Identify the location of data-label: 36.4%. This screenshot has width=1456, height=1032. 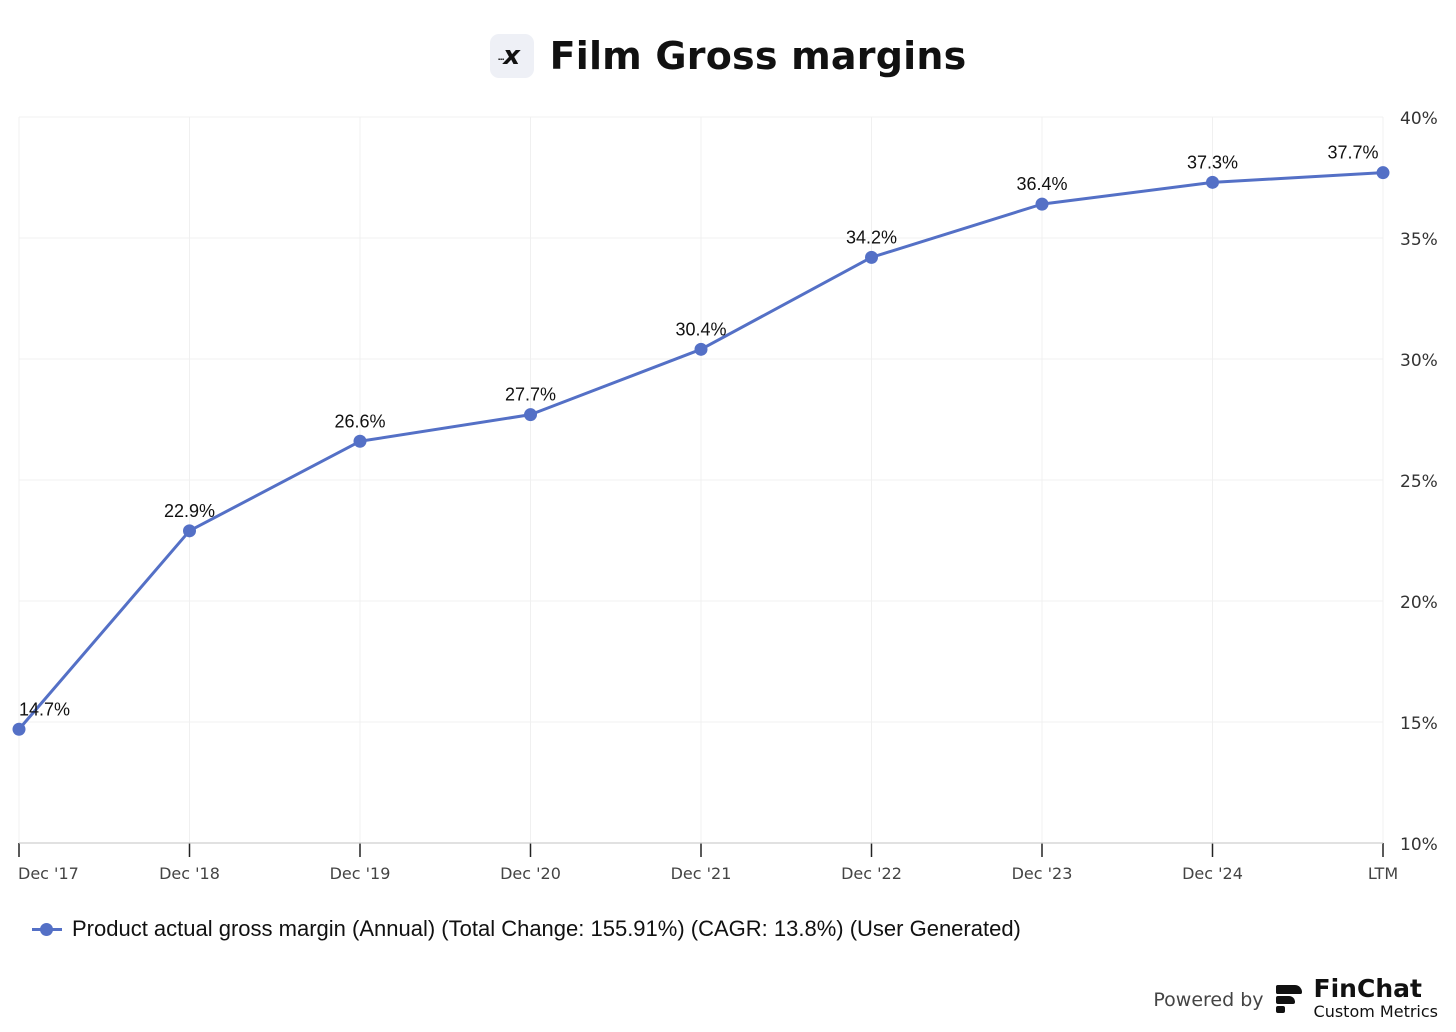
(1041, 184).